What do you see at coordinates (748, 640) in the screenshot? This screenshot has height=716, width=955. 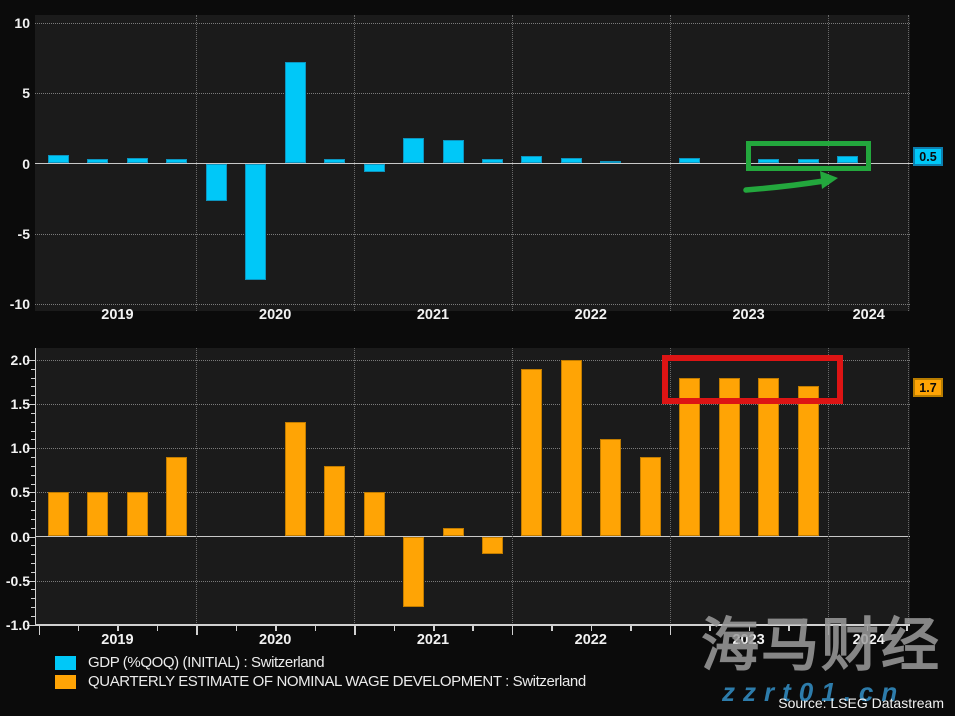 I see `x-axis-label: 2023` at bounding box center [748, 640].